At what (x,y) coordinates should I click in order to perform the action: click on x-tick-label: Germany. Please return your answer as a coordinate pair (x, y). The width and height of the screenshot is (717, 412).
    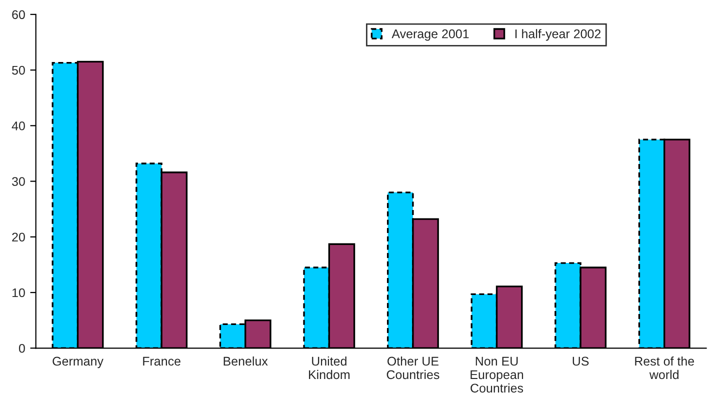
    Looking at the image, I should click on (78, 362).